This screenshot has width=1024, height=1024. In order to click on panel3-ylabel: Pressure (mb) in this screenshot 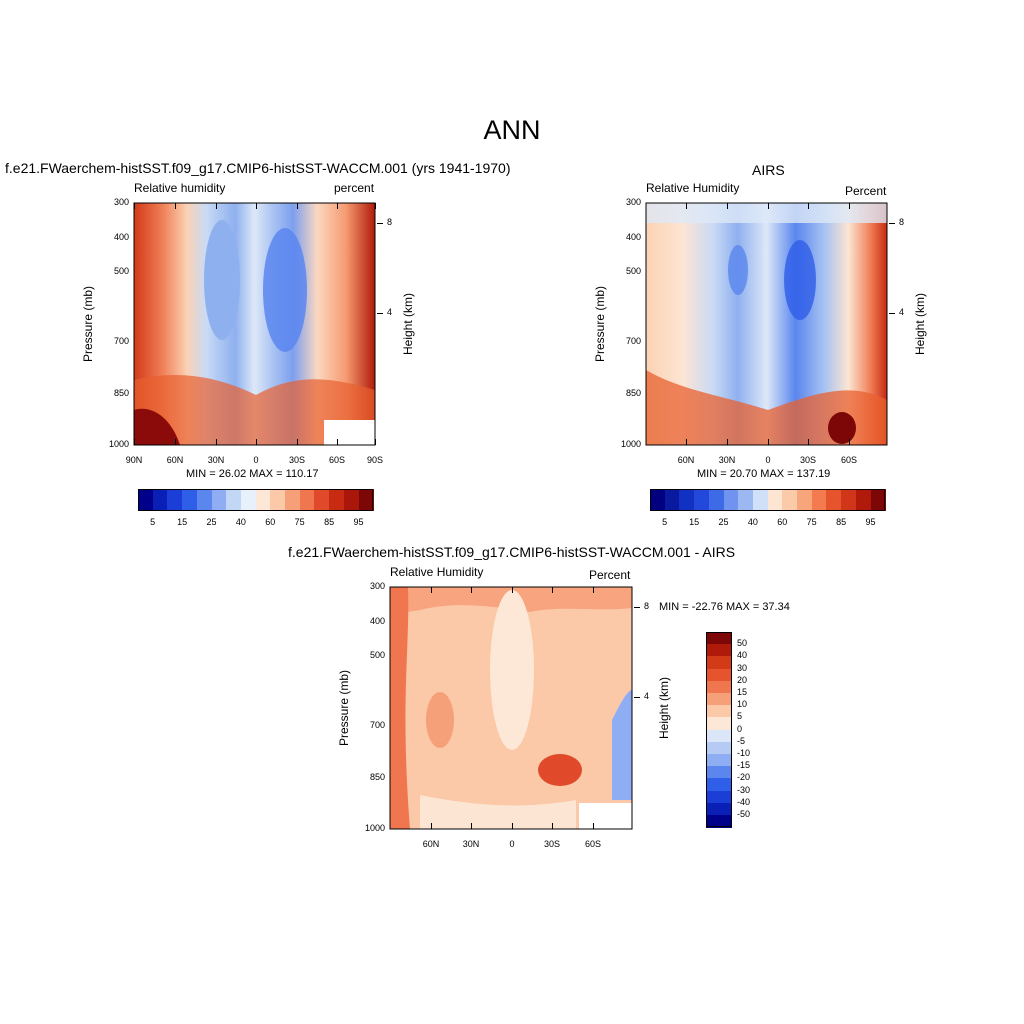, I will do `click(344, 708)`.